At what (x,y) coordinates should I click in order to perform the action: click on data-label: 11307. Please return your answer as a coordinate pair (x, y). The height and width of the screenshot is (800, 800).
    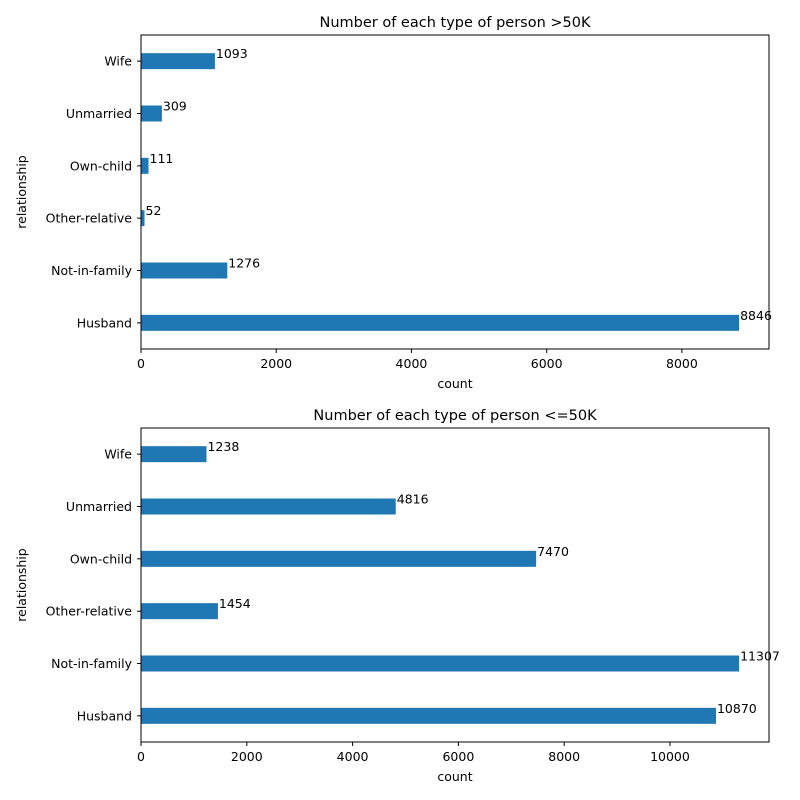
    Looking at the image, I should click on (760, 656).